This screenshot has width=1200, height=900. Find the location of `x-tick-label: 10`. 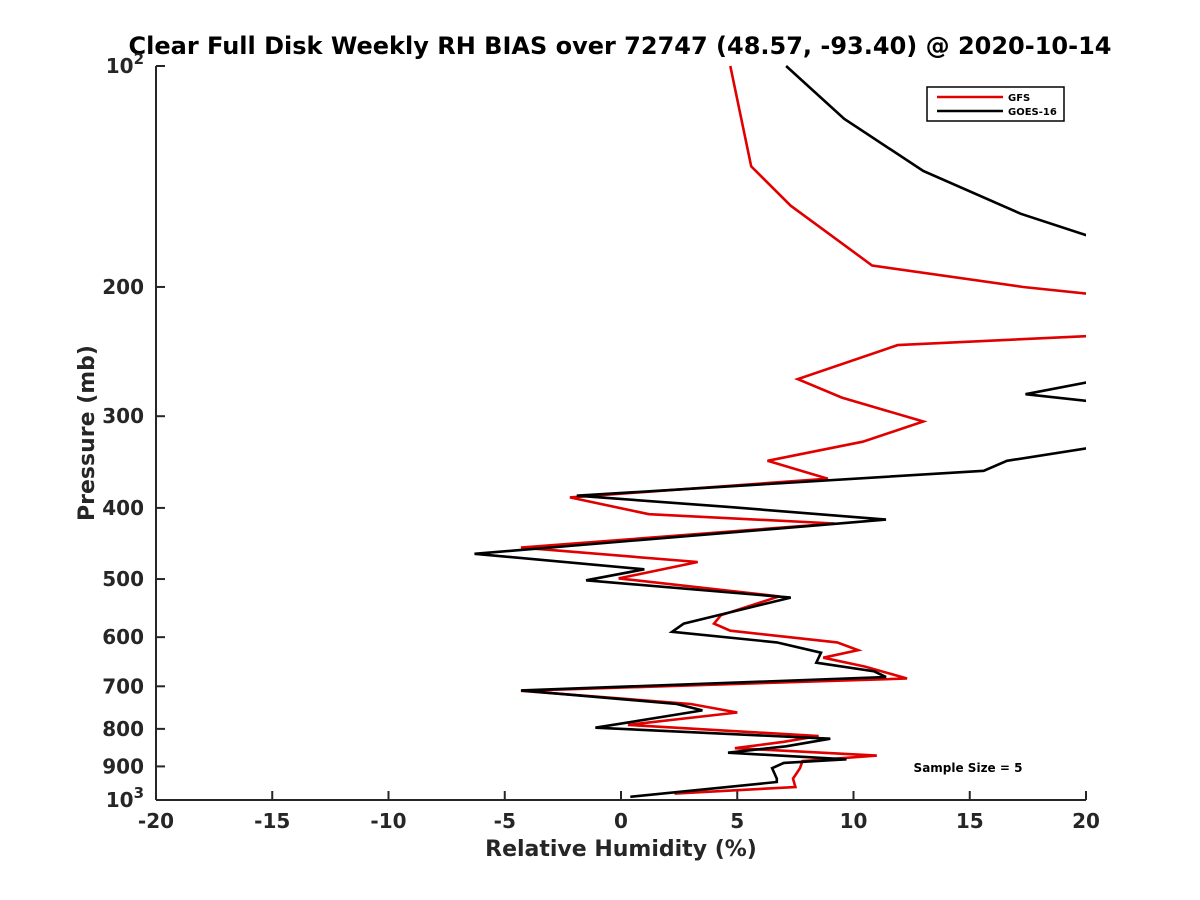

x-tick-label: 10 is located at coordinates (854, 821).